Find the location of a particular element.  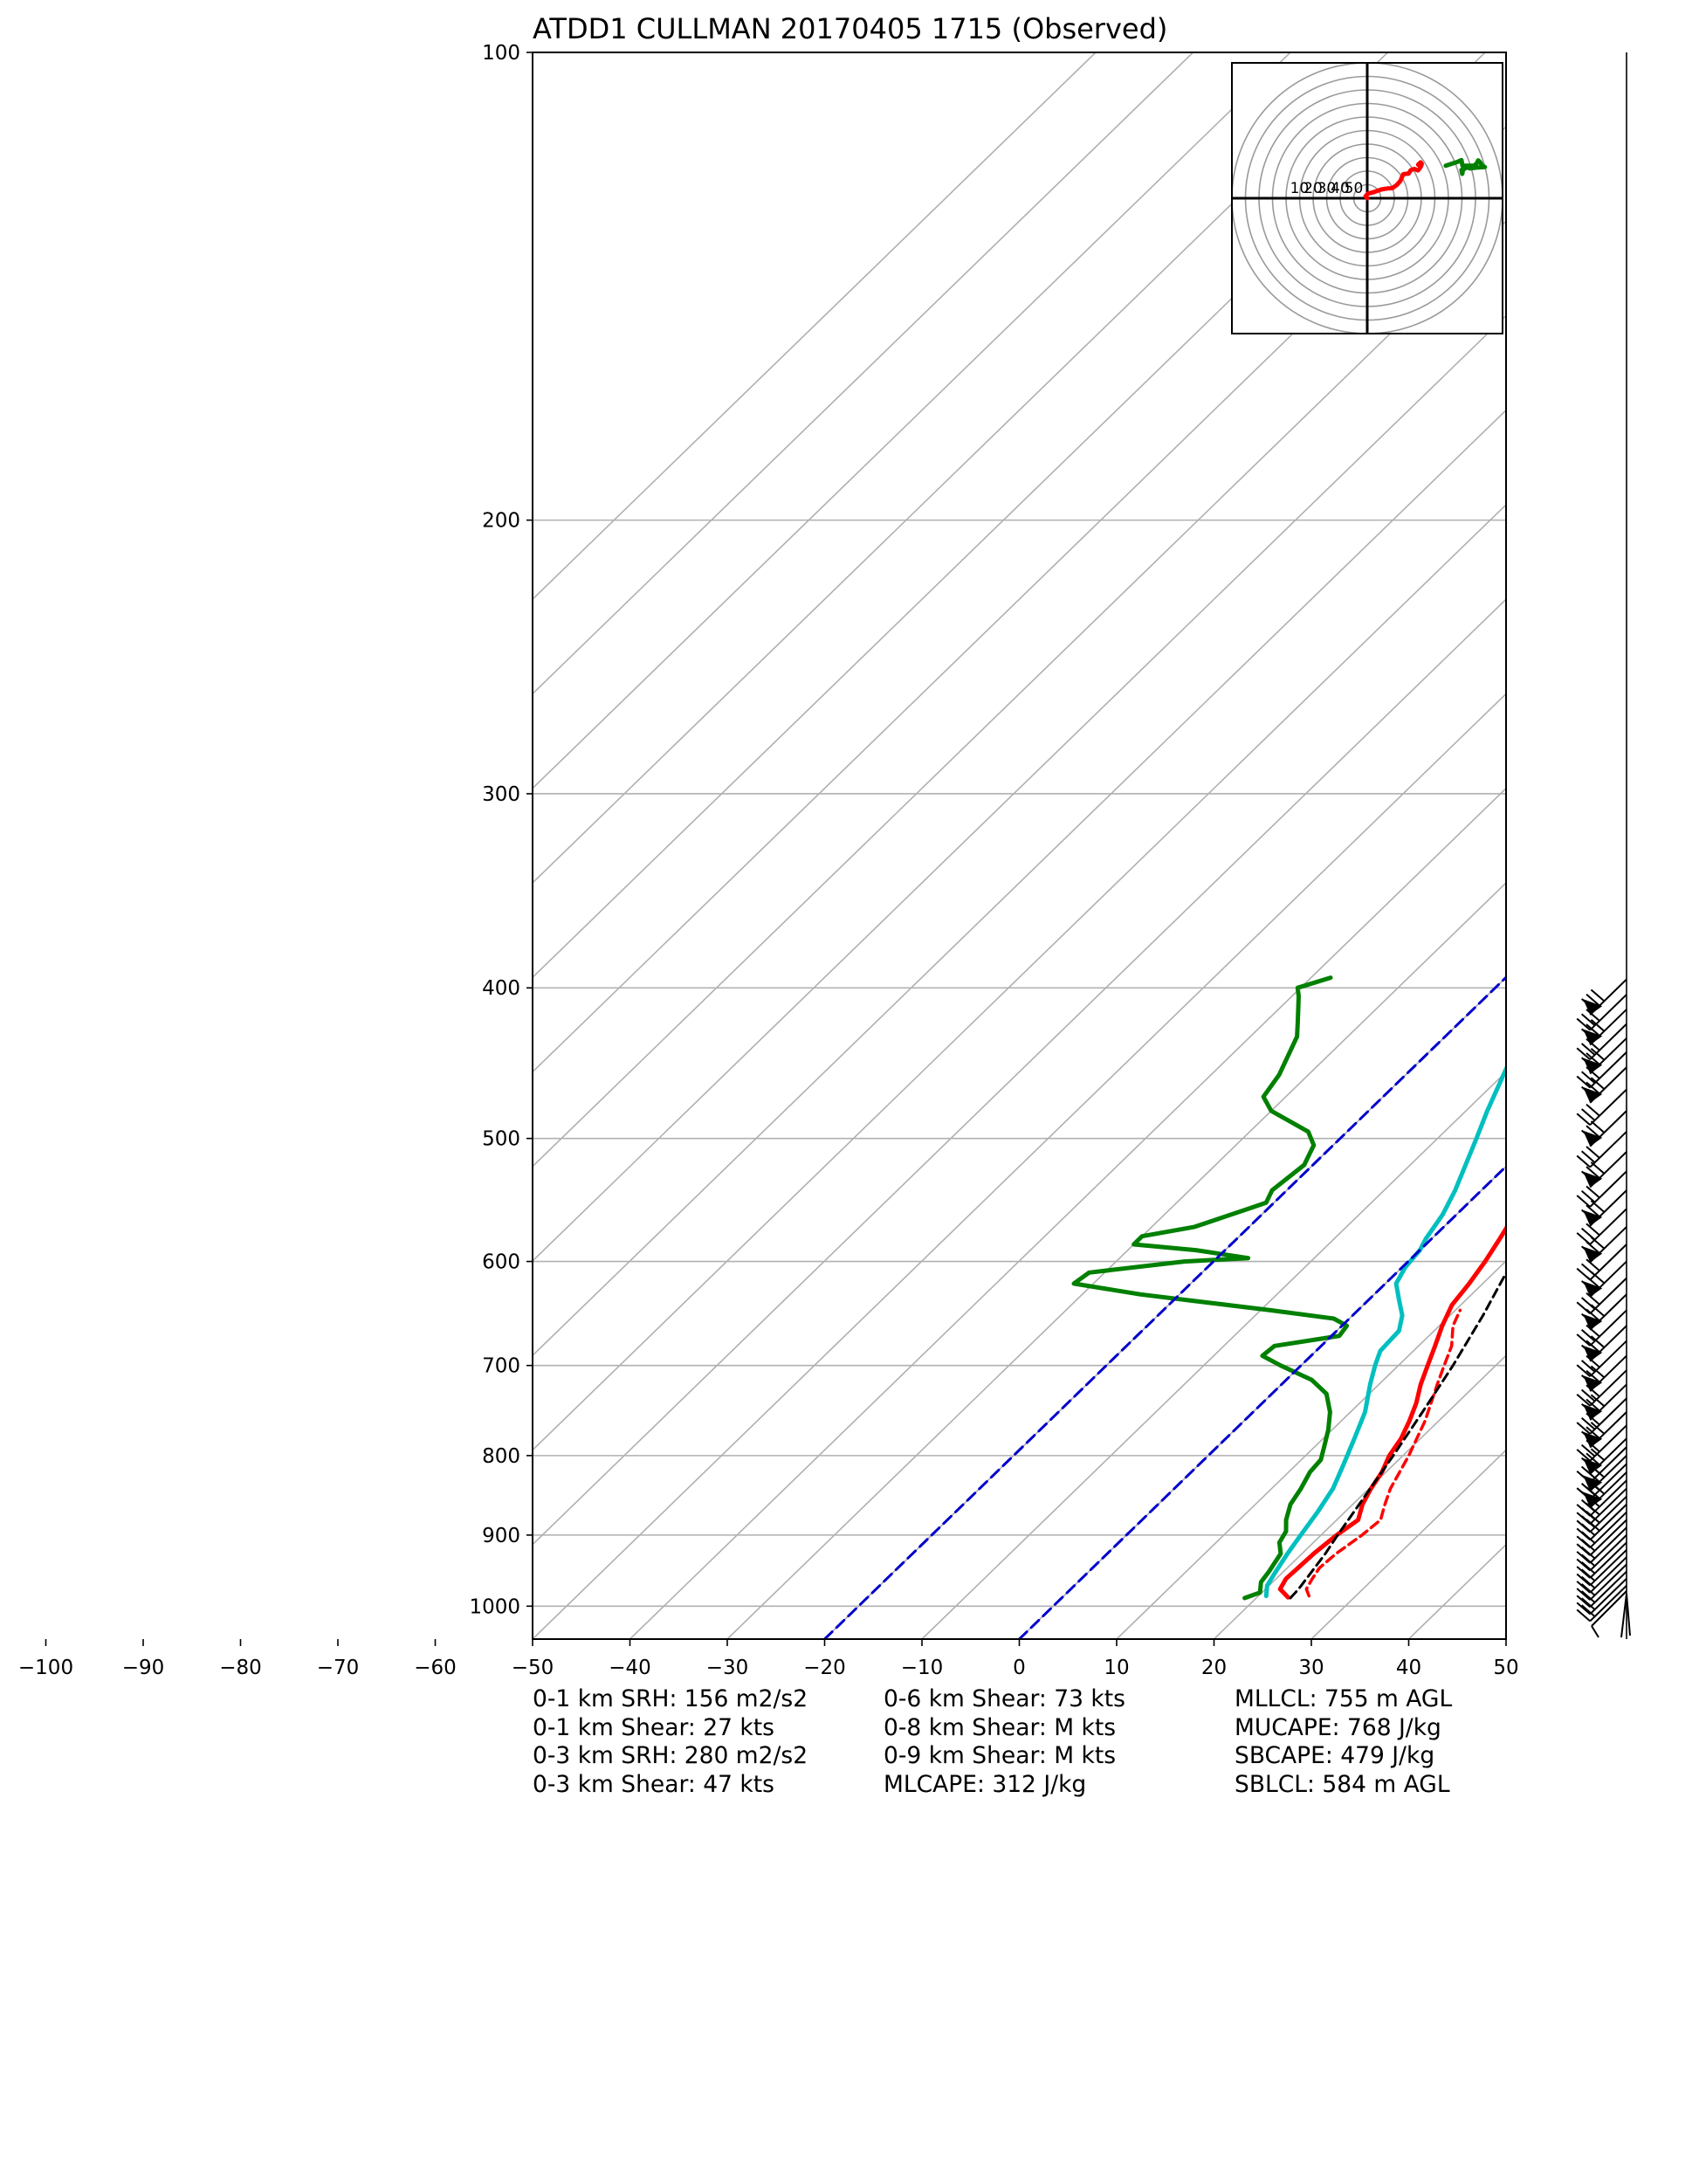

stat-mllcl: MLLCL: 755 m AGL is located at coordinates (1344, 1698).